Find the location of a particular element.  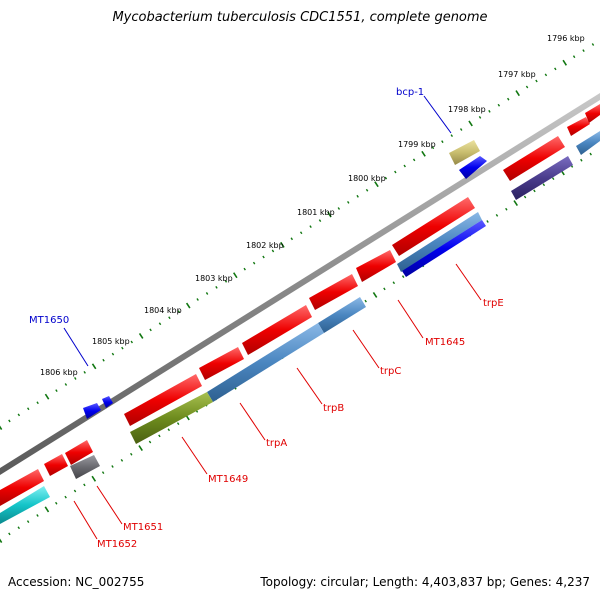

gene-mt1649-red is located at coordinates (163, 400).